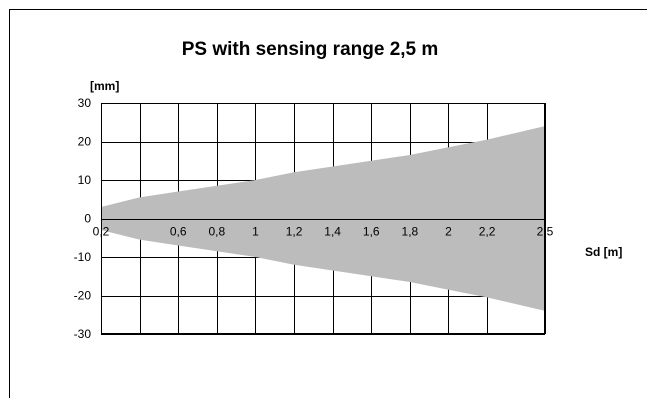 The width and height of the screenshot is (647, 398). Describe the element at coordinates (310, 49) in the screenshot. I see `chart-title: PS with sensing range 2,5 m` at that location.